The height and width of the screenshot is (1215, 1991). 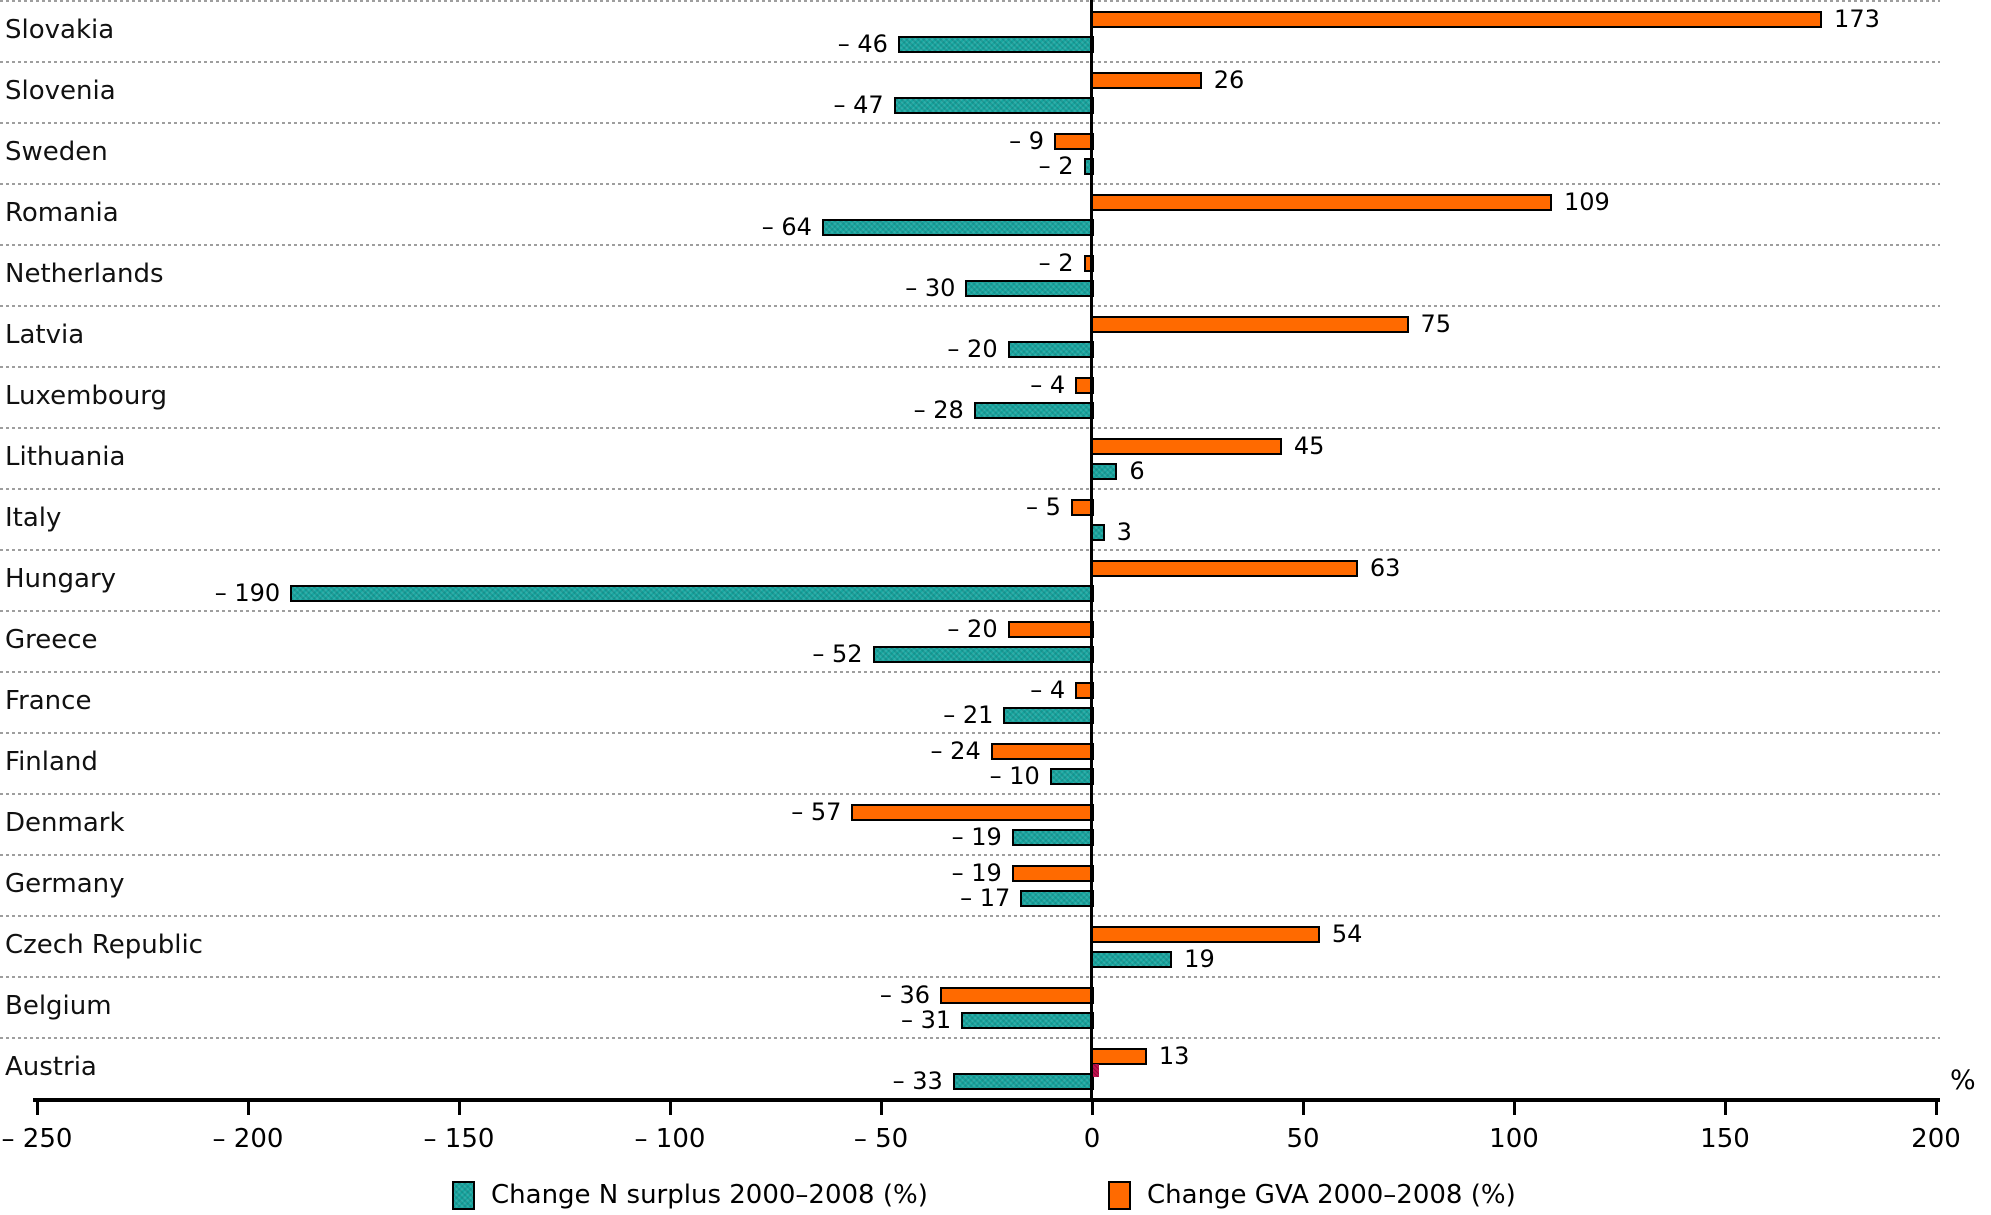 What do you see at coordinates (993, 105) in the screenshot?
I see `bar-n-surplus-slovenia` at bounding box center [993, 105].